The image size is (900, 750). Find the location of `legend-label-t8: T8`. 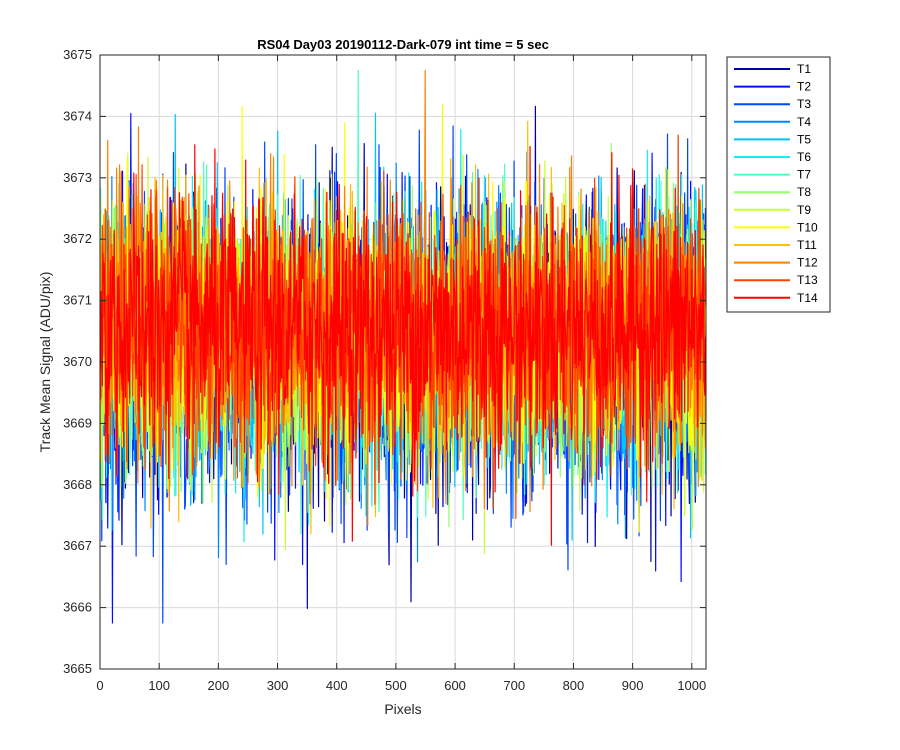

legend-label-t8: T8 is located at coordinates (804, 192).